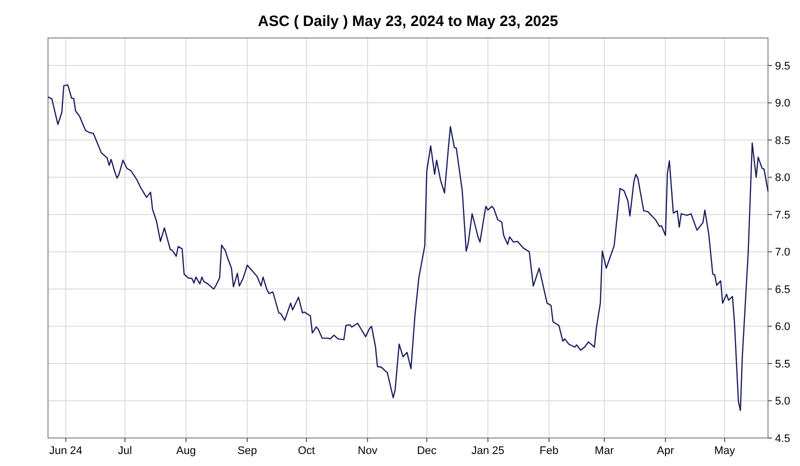  I want to click on y-tick-label: 7.0, so click(782, 252).